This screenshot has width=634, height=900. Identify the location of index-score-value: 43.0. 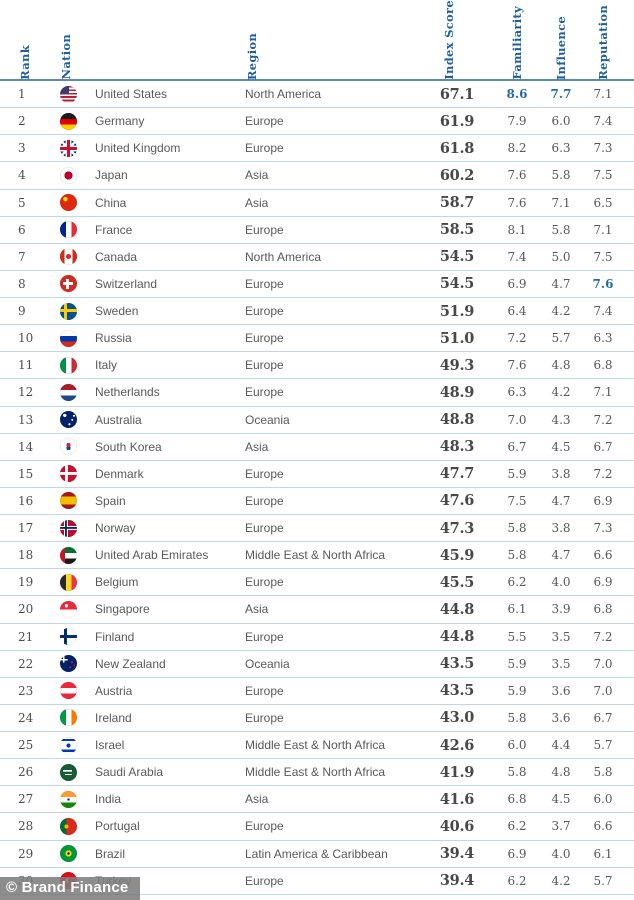
(456, 718).